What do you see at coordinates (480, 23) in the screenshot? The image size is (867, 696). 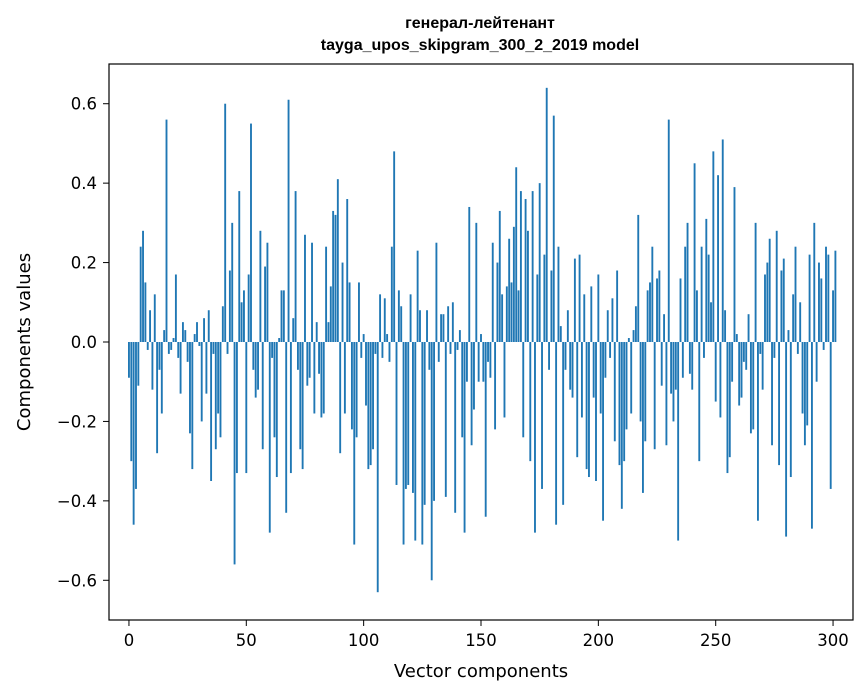 I see `chart-title: генерал-лейтенант` at bounding box center [480, 23].